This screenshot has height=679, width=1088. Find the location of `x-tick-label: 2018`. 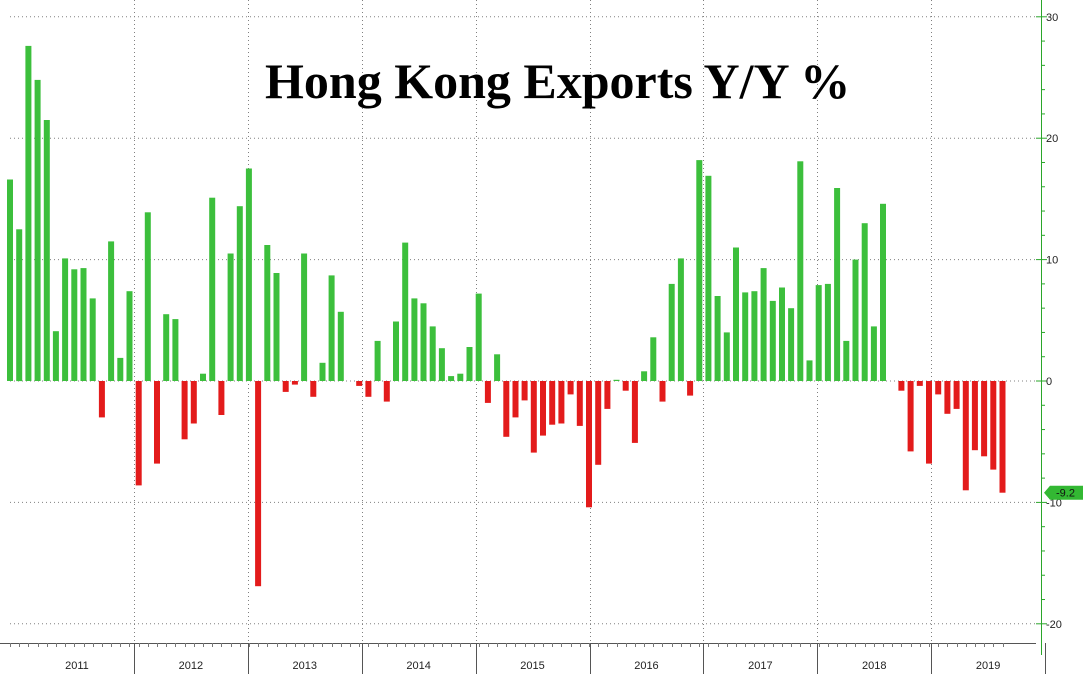

x-tick-label: 2018 is located at coordinates (874, 666).